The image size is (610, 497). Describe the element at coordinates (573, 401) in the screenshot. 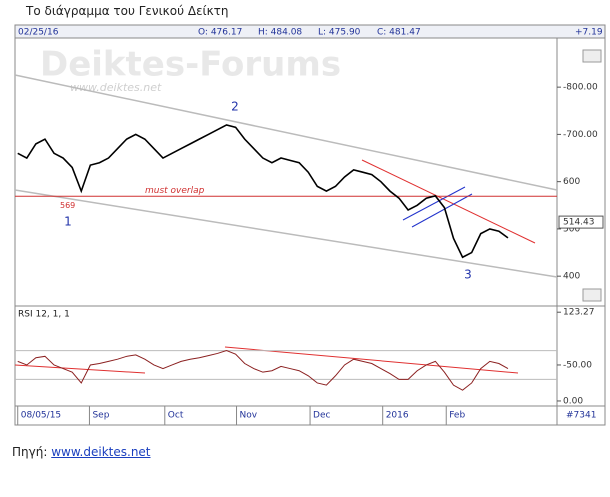

I see `y-tick-label: 0.00` at that location.